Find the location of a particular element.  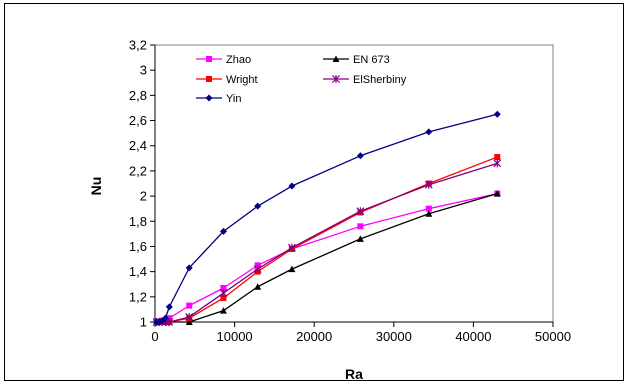

legend-item-wright: Wright is located at coordinates (227, 80).